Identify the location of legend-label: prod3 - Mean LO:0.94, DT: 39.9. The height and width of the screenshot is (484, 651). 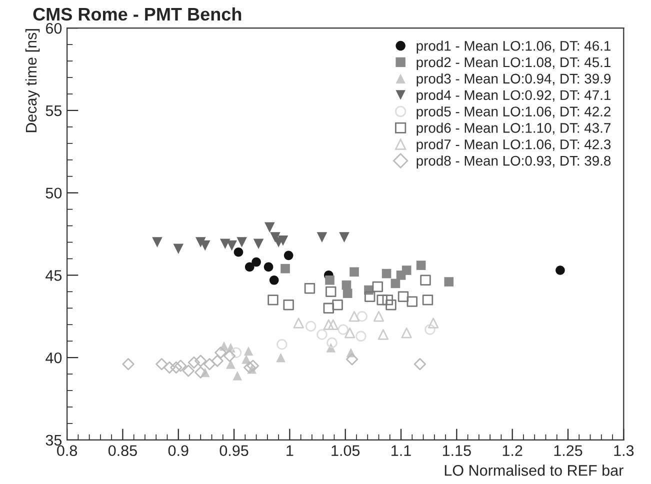
(513, 79).